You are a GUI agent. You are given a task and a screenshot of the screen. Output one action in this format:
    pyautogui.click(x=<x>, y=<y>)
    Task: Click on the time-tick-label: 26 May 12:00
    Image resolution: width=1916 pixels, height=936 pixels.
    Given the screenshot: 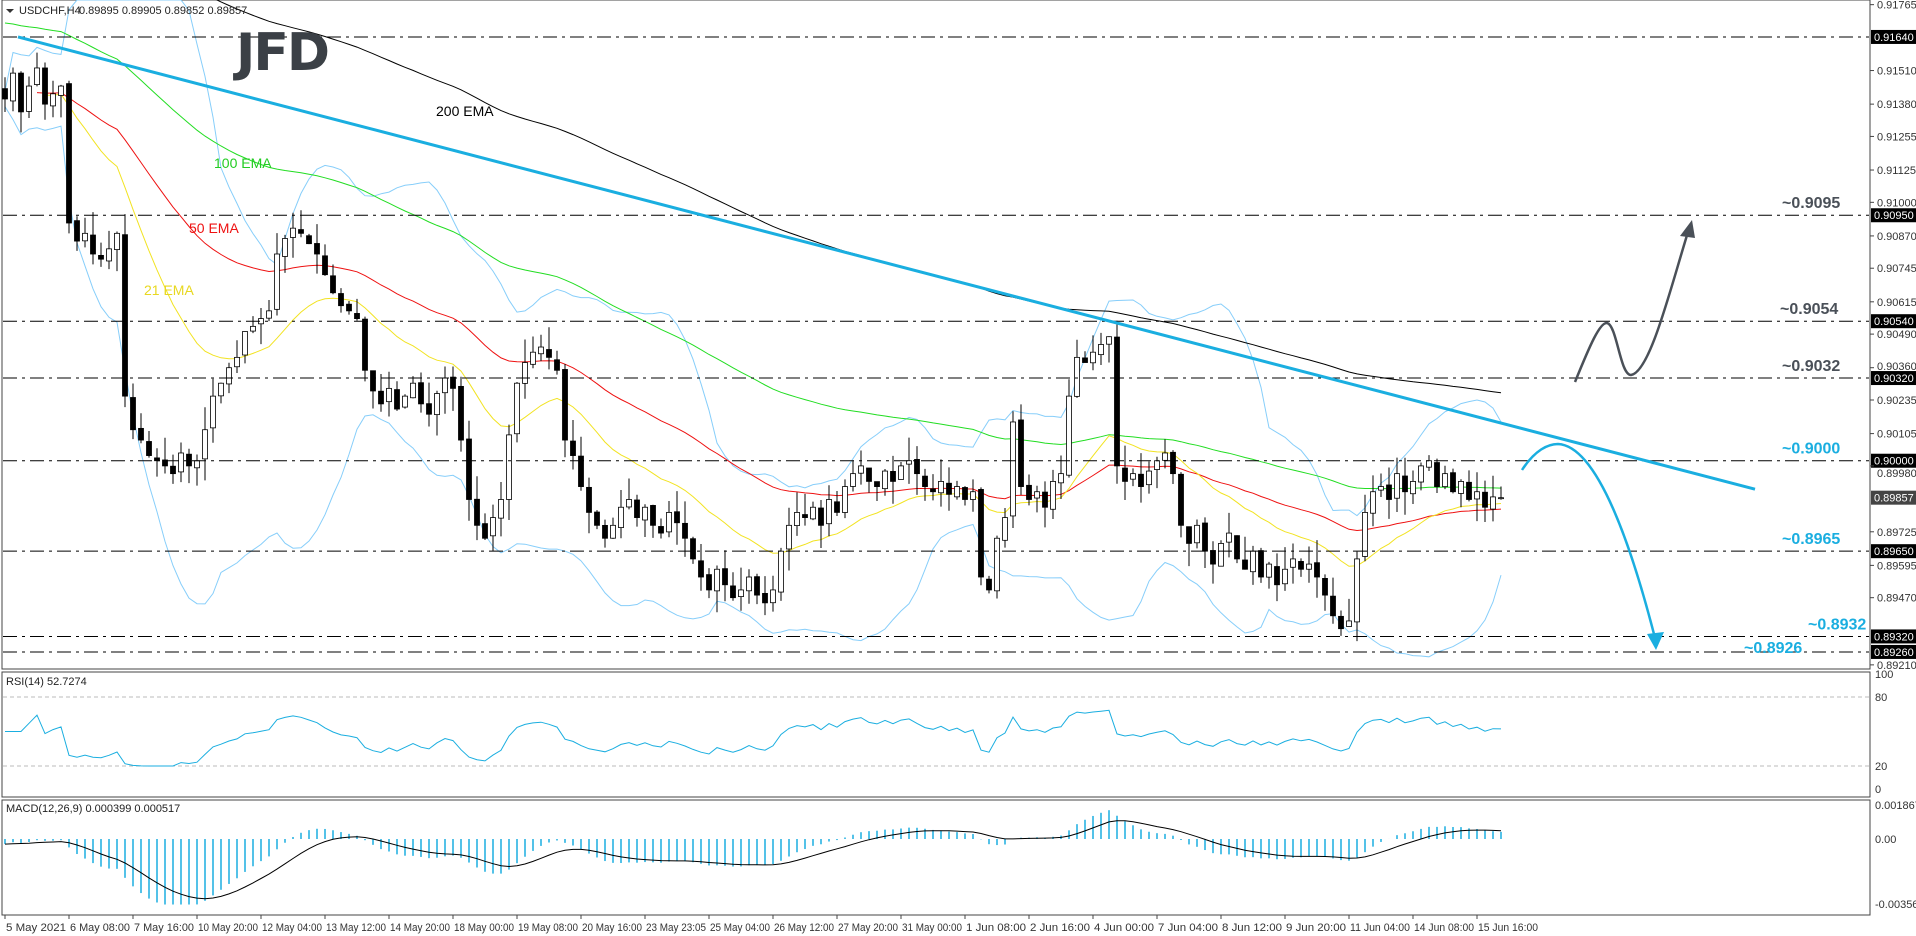 What is the action you would take?
    pyautogui.click(x=804, y=928)
    